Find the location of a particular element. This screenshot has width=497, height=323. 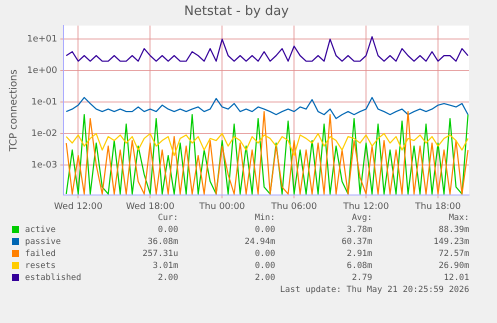

legend-label: established is located at coordinates (53, 278).